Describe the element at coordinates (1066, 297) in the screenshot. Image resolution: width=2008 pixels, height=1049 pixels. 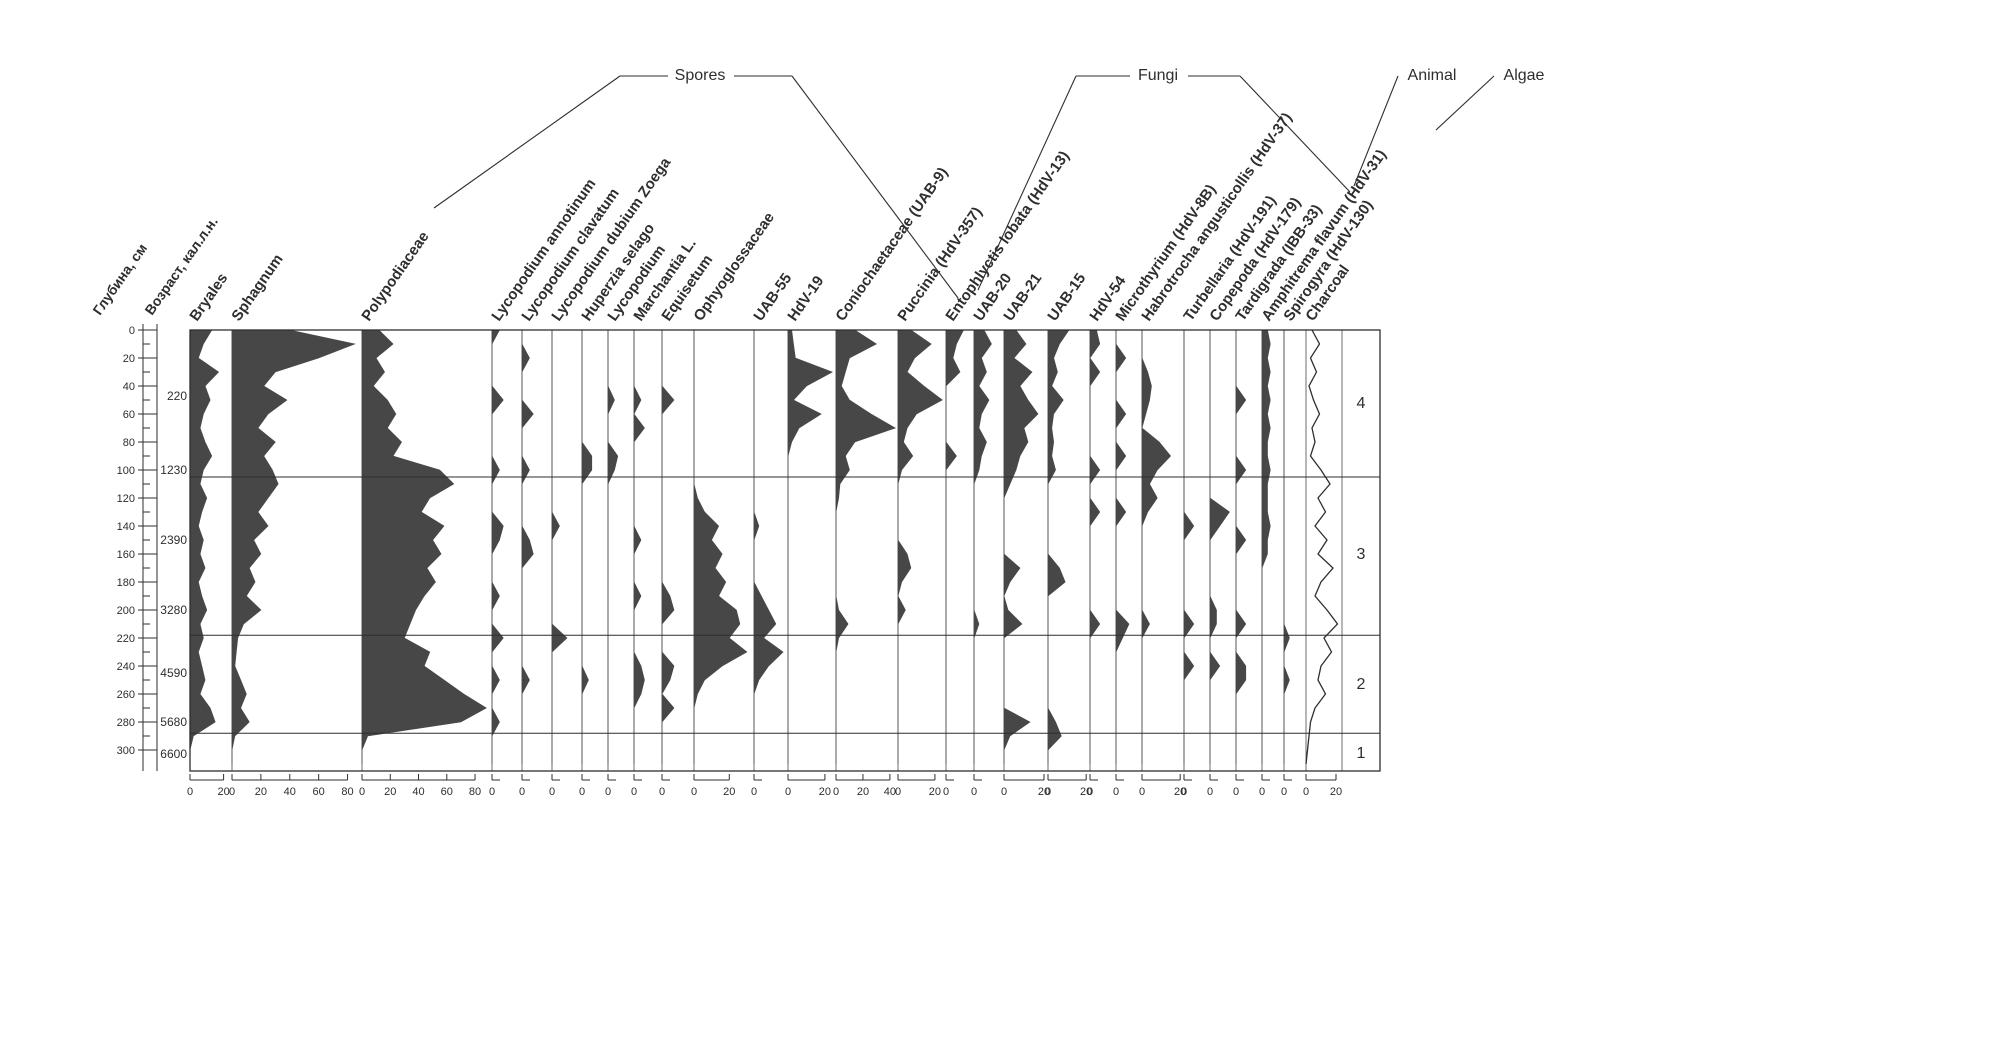
I see `taxon-label-uab-15: UAB-15` at that location.